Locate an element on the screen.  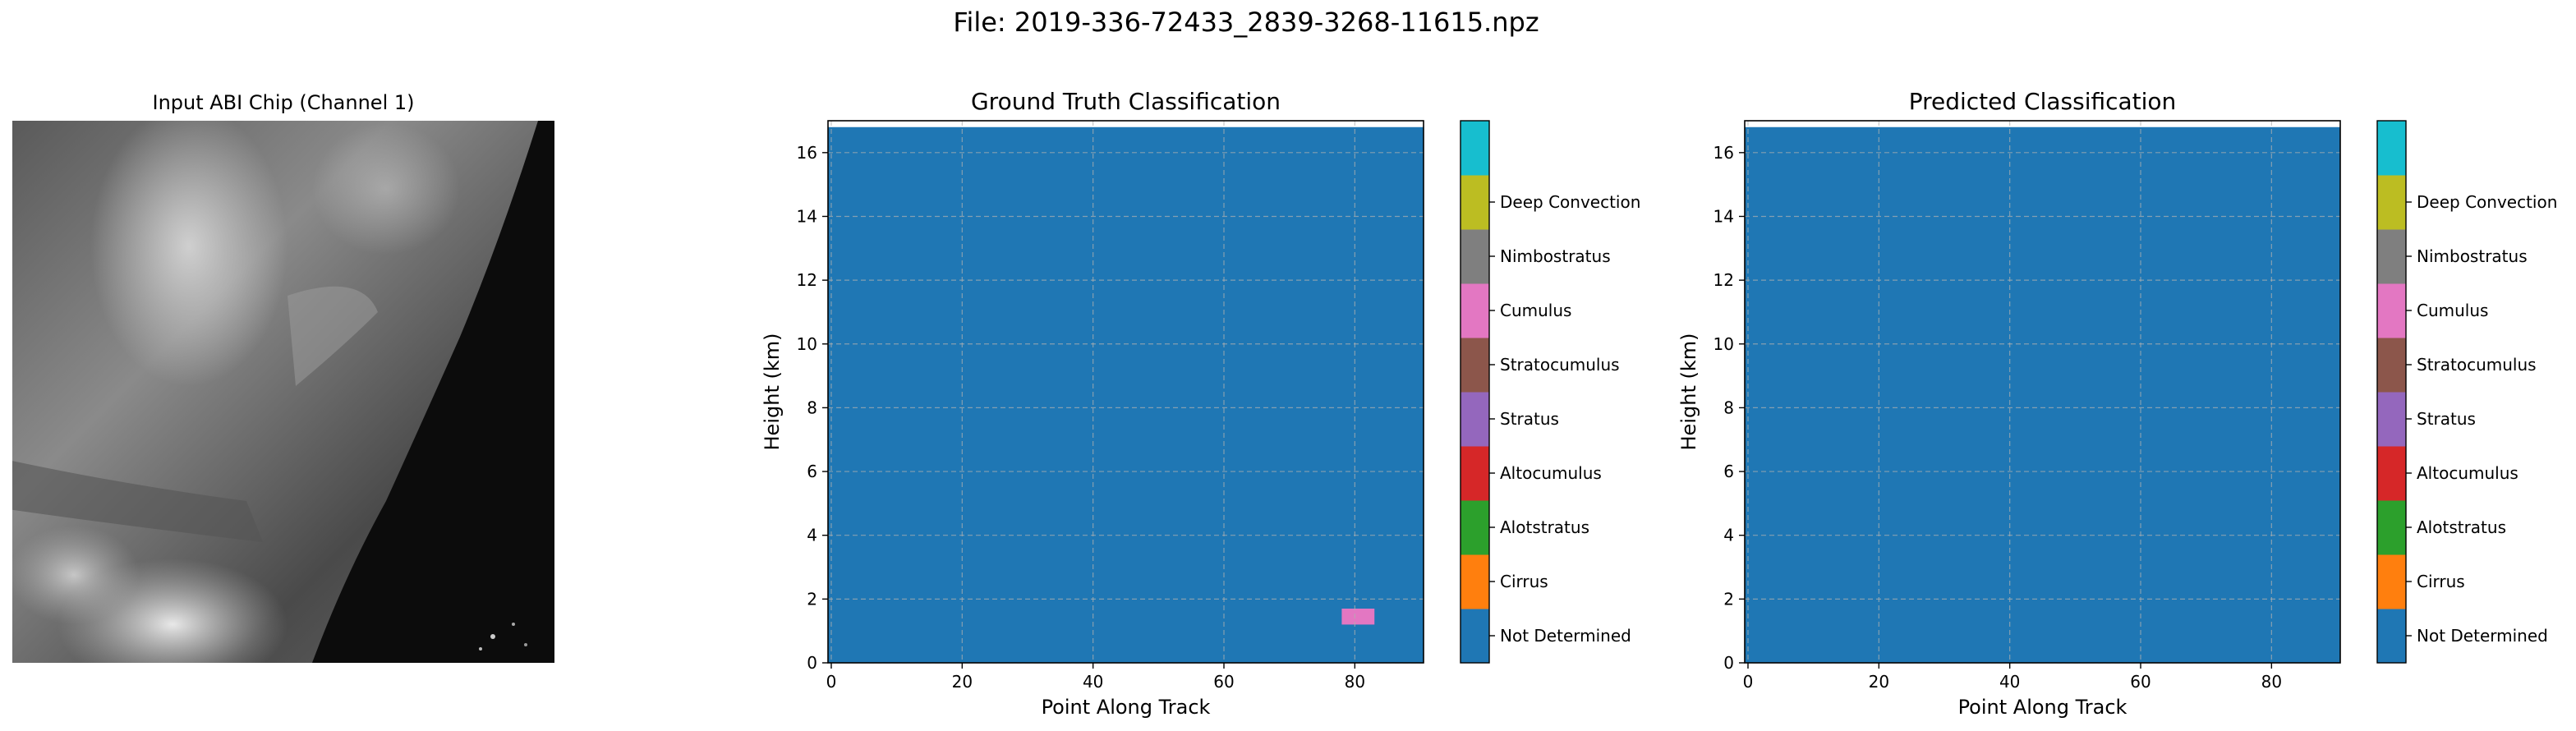
figure-title: File: 2019-336-72433_2839-3268-11615.npz is located at coordinates (1246, 22).